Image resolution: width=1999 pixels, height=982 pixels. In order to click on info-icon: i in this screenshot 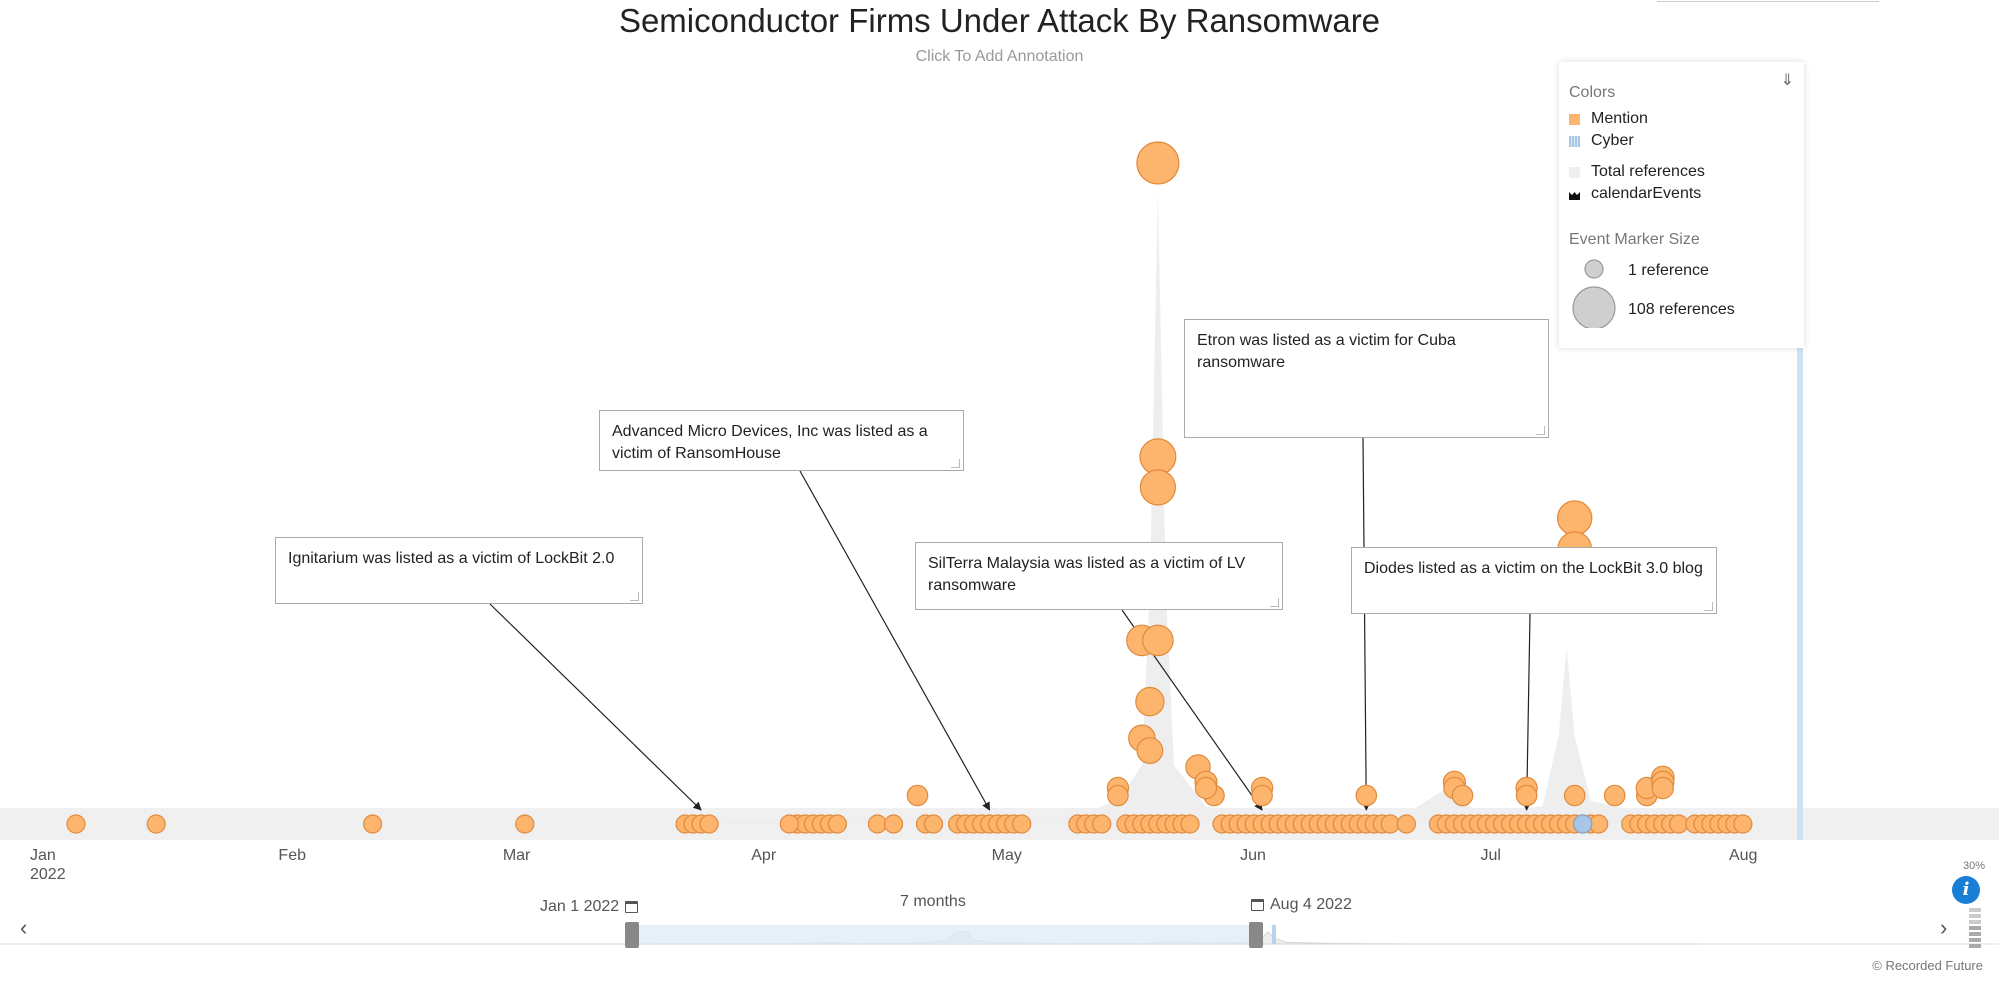, I will do `click(1966, 890)`.